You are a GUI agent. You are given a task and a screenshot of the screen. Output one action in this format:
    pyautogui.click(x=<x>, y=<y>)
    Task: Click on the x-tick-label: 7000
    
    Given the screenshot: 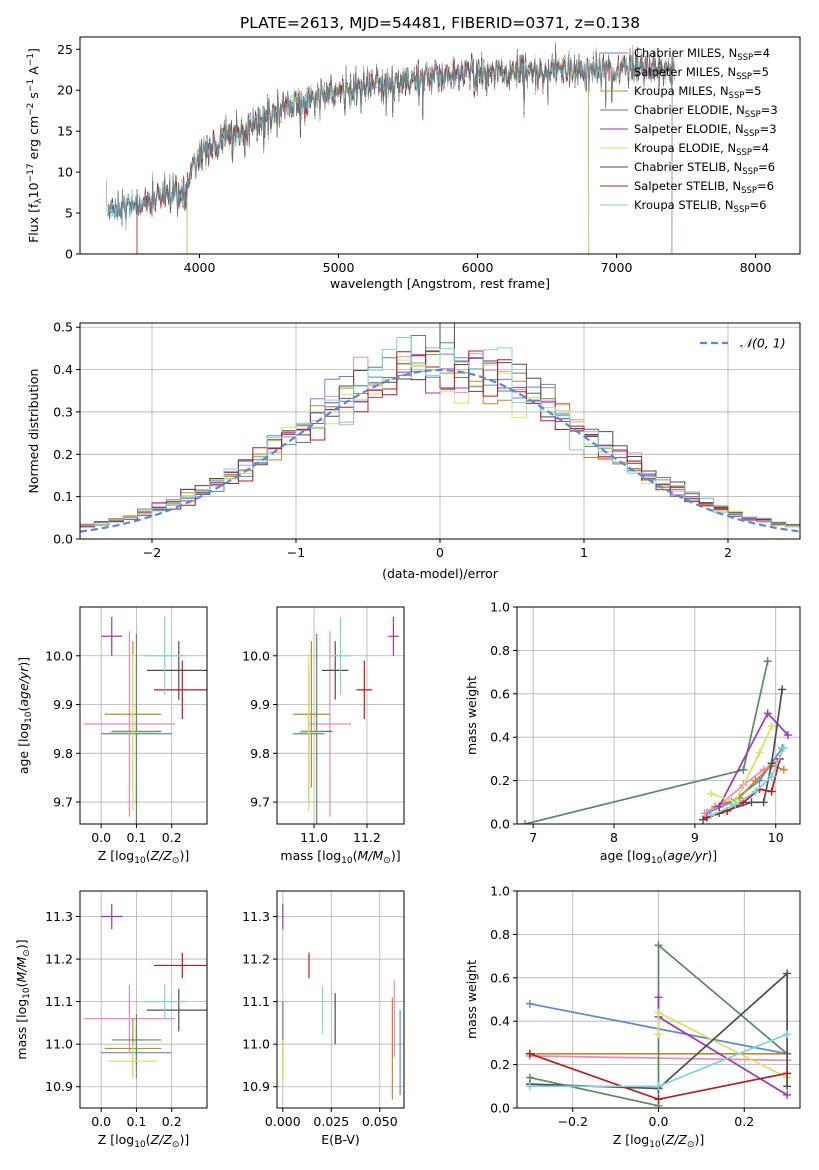 What is the action you would take?
    pyautogui.click(x=617, y=267)
    